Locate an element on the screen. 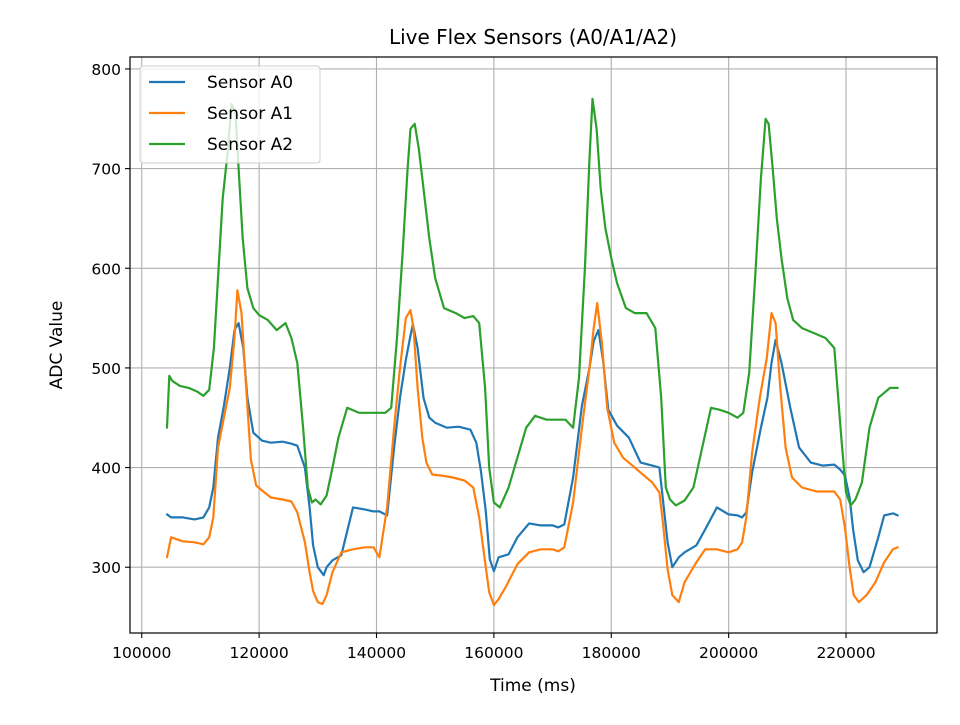 The height and width of the screenshot is (725, 960). y-tick-label: 300 is located at coordinates (106, 568).